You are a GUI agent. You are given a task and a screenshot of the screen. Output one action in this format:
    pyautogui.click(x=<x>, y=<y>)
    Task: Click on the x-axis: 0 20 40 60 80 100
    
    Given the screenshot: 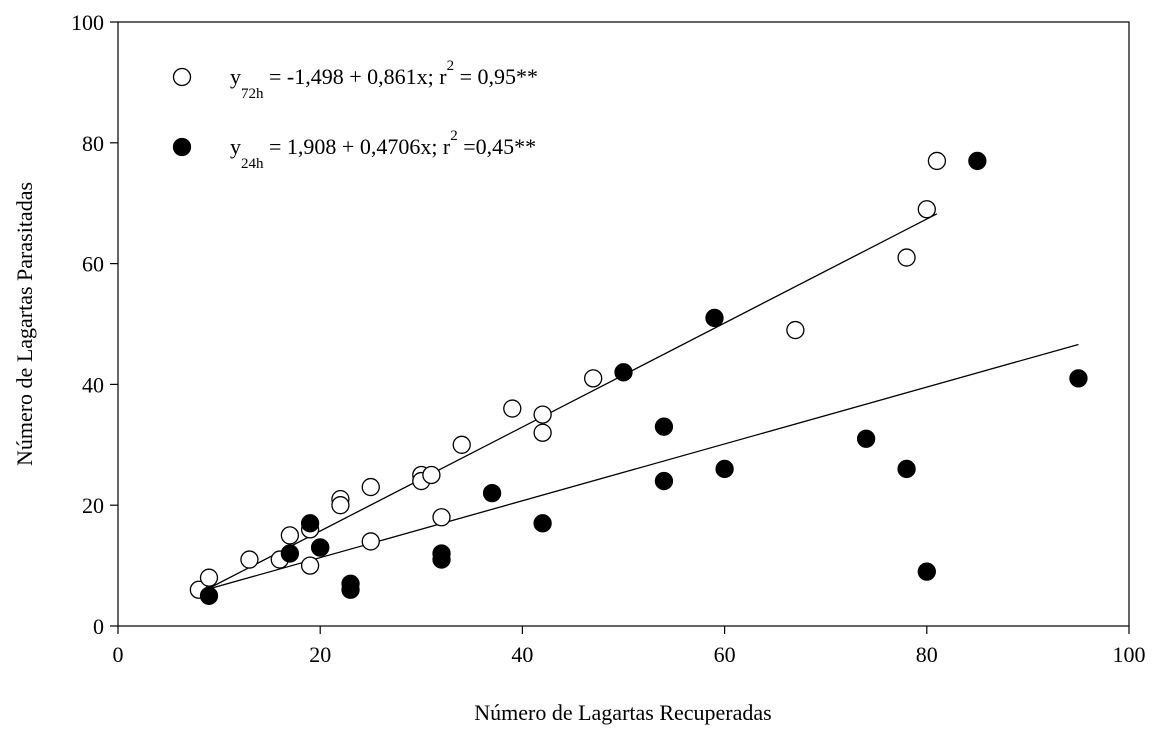 What is the action you would take?
    pyautogui.click(x=629, y=646)
    